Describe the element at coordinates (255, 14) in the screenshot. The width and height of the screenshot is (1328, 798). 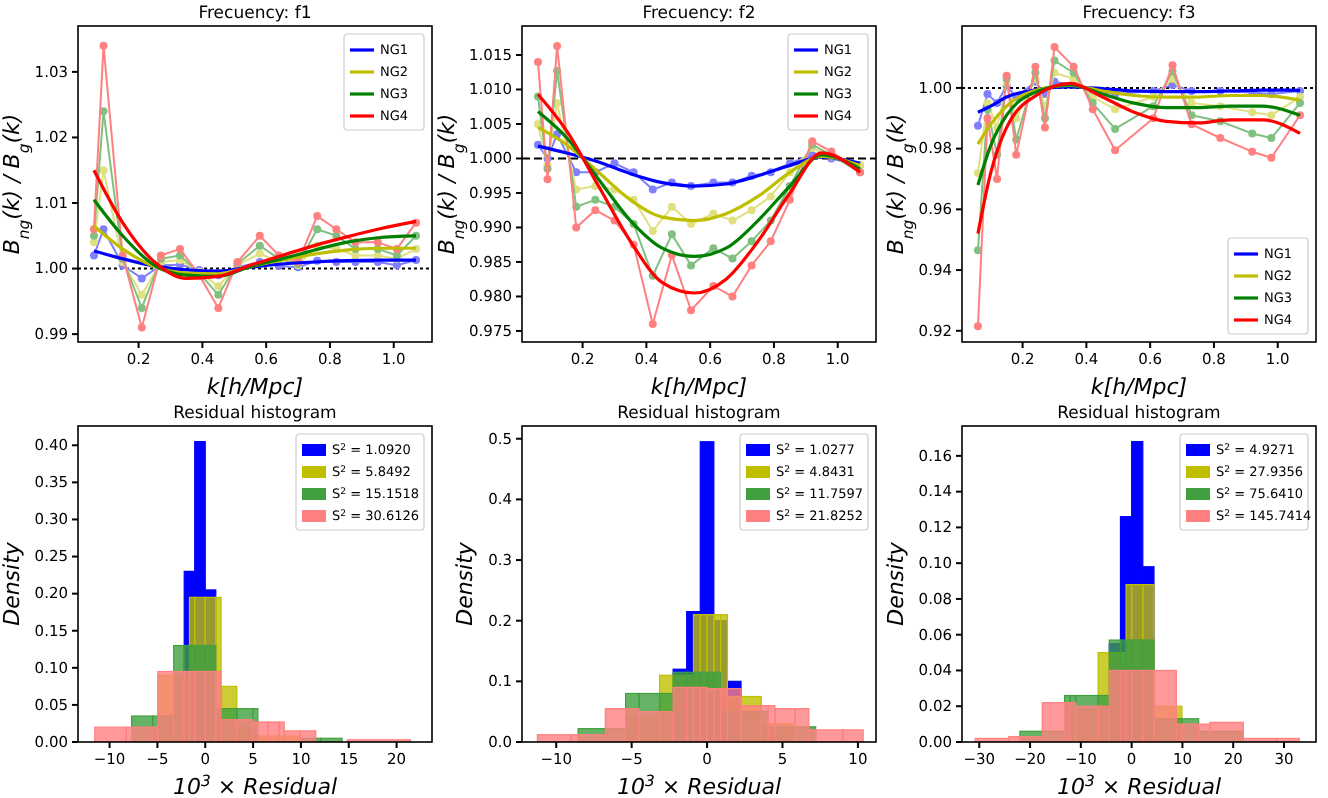
I see `chart-title: Frecuency: f1` at that location.